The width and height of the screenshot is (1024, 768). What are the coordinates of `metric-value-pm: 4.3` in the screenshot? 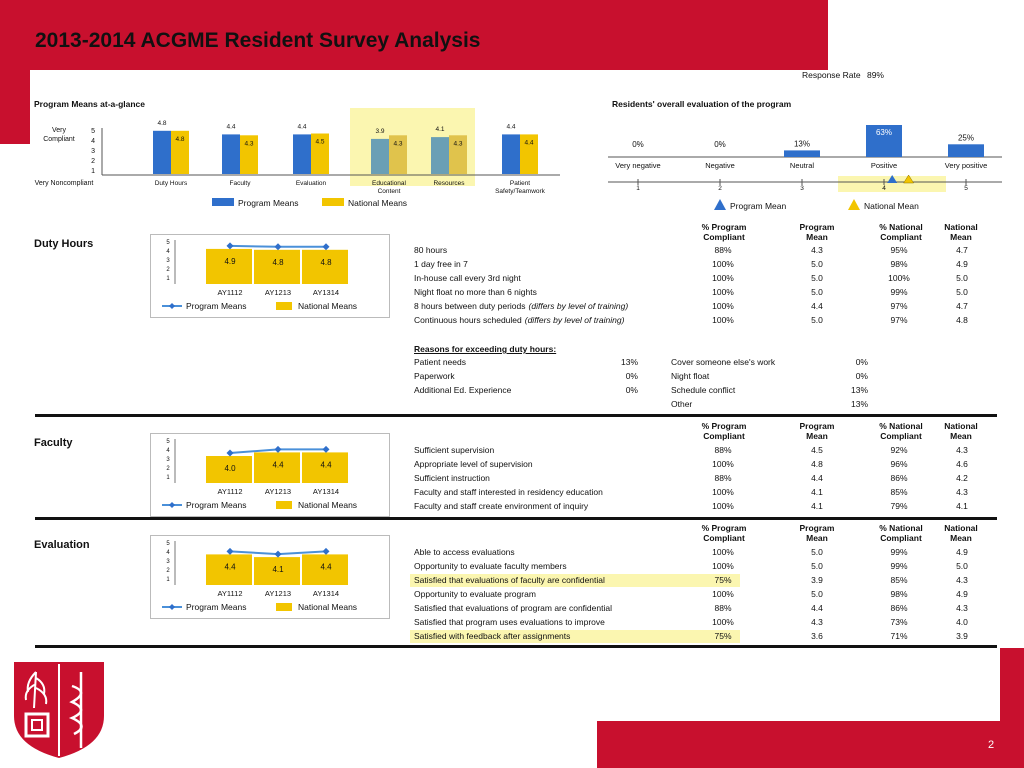 It's located at (817, 622).